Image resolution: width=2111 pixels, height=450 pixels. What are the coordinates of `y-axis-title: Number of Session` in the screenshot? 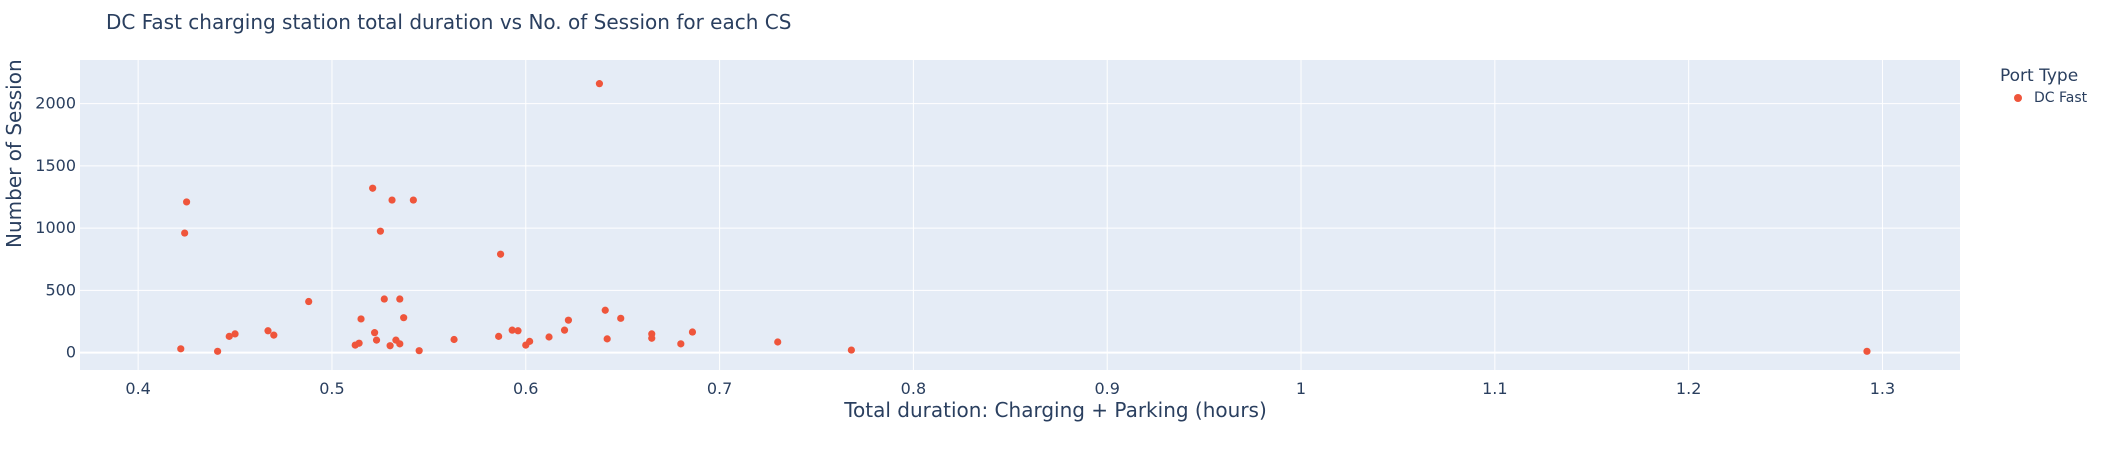 It's located at (14, 153).